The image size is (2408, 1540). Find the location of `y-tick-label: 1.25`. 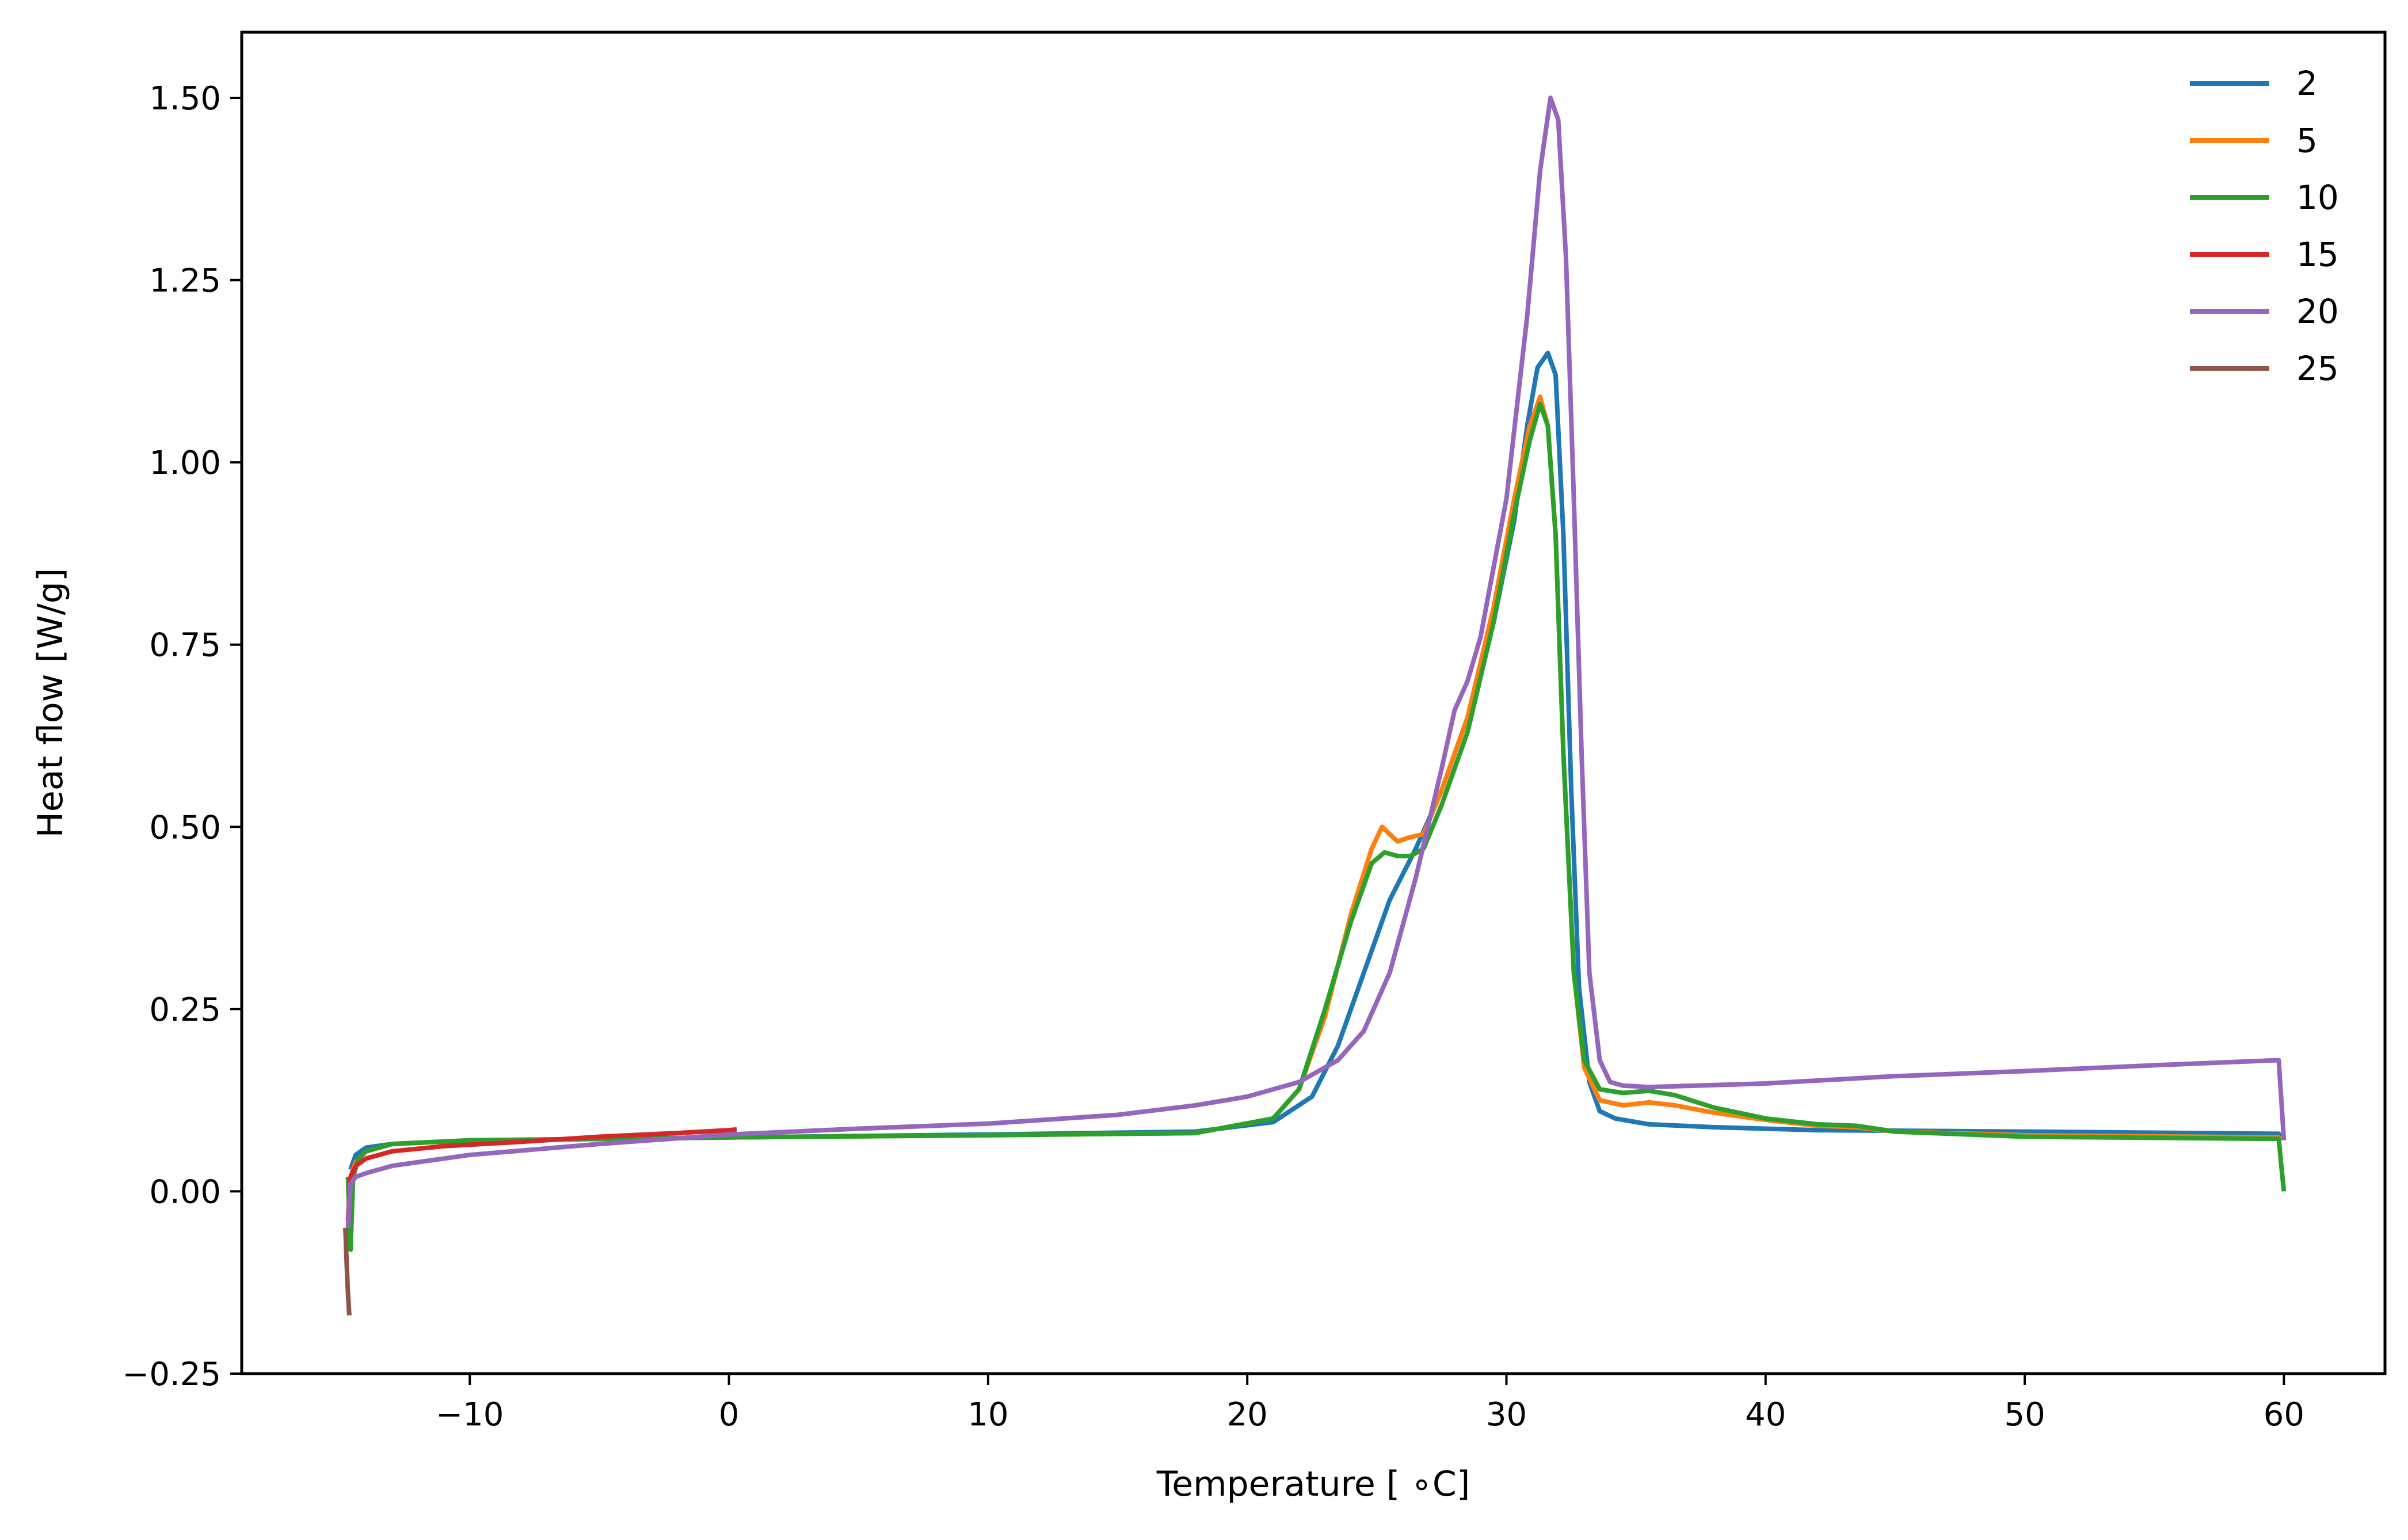

y-tick-label: 1.25 is located at coordinates (185, 281).